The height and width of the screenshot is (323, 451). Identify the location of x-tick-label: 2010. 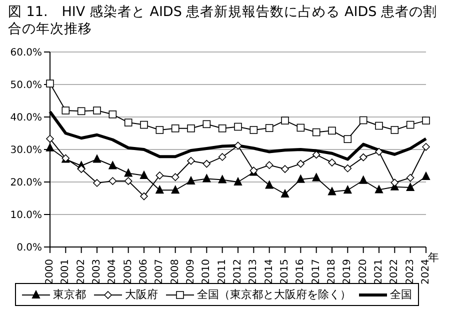
(206, 271).